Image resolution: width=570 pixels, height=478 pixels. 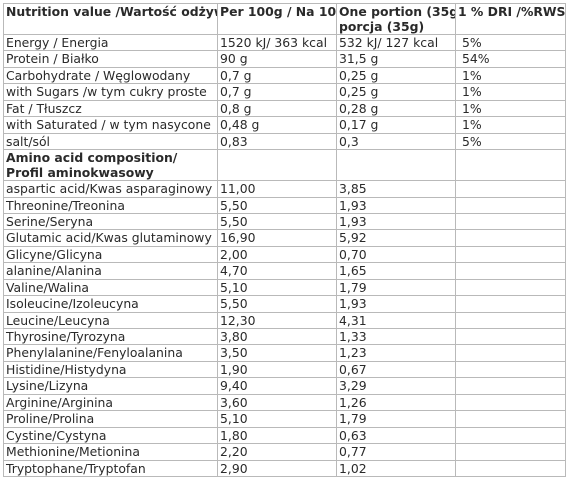 I want to click on header-one-portion-line2: porcja (35g), so click(x=382, y=26).